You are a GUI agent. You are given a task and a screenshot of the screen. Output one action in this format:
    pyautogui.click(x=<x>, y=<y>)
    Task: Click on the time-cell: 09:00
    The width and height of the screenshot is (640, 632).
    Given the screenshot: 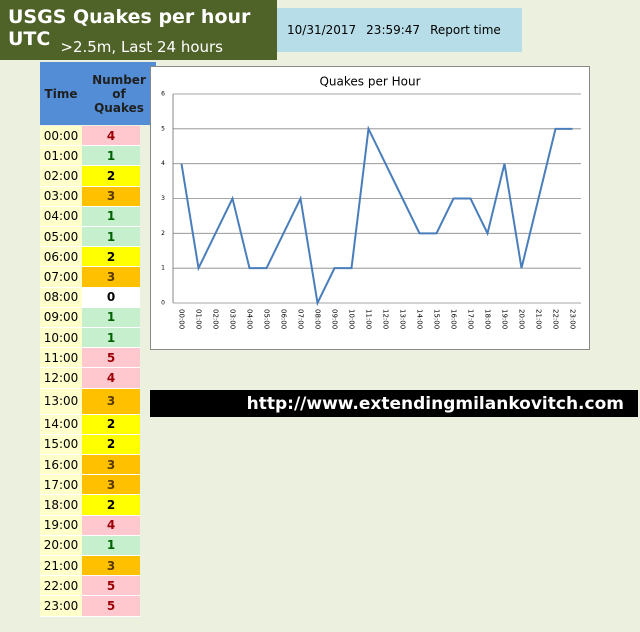 What is the action you would take?
    pyautogui.click(x=61, y=317)
    